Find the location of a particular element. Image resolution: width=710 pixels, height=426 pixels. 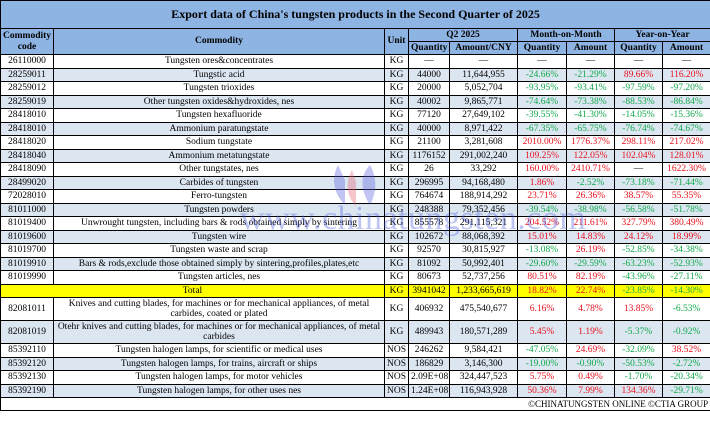

cell-yoy-qty: -88.53% is located at coordinates (638, 101).